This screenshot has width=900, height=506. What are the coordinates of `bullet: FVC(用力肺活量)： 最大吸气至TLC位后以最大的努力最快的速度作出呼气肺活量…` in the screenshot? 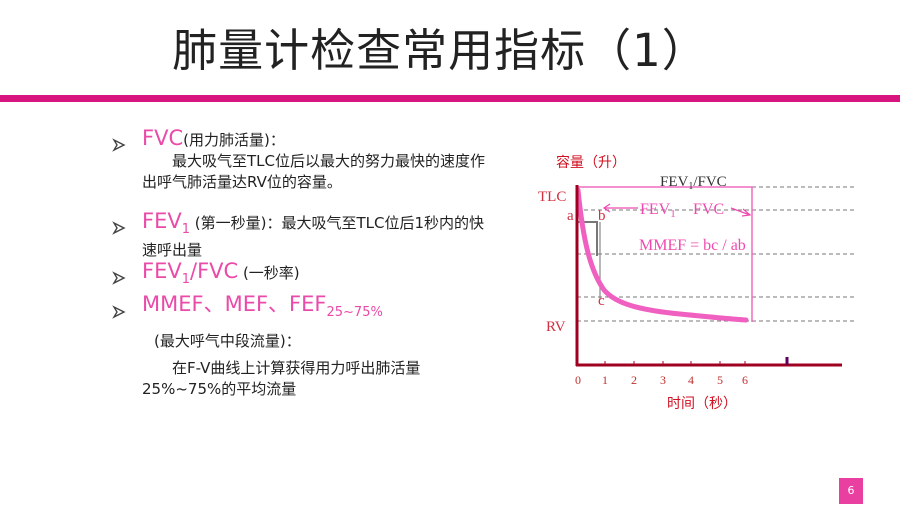 It's located at (314, 160).